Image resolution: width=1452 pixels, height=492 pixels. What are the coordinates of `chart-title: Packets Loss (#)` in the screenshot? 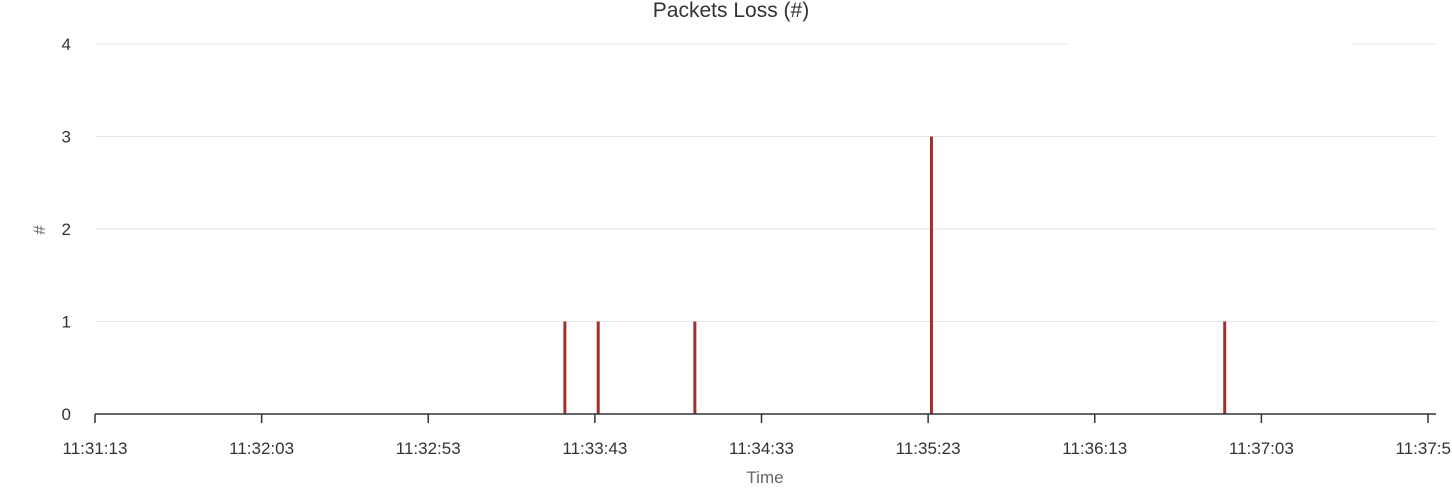 It's located at (731, 11).